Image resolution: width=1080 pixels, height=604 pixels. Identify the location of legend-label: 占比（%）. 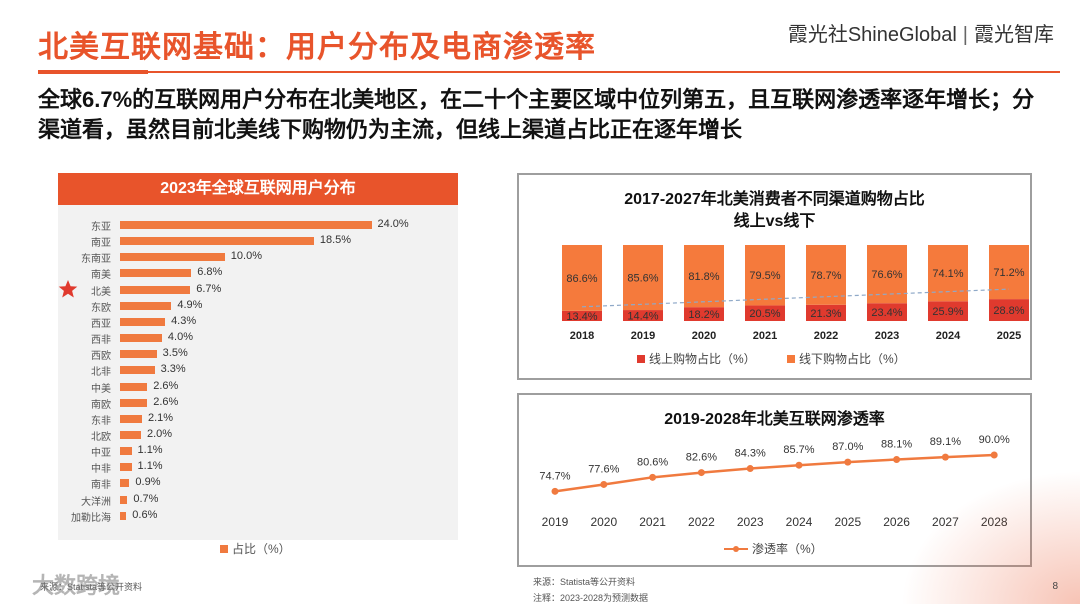
(261, 549).